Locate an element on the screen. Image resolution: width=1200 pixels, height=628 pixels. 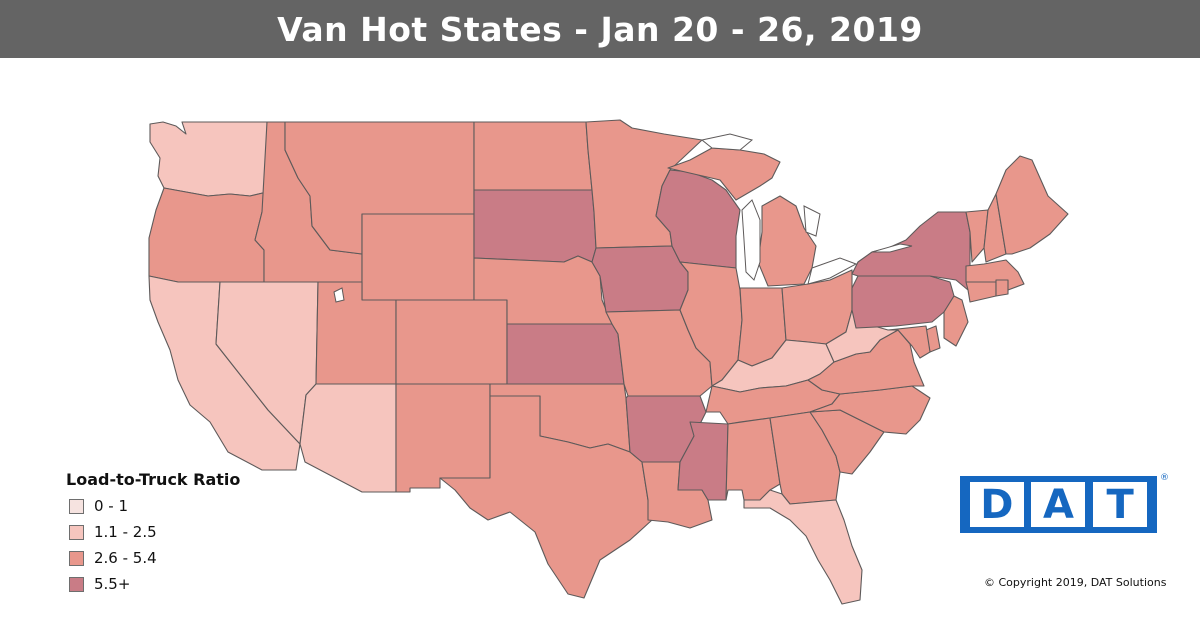
state-ia is located at coordinates (640, 279).